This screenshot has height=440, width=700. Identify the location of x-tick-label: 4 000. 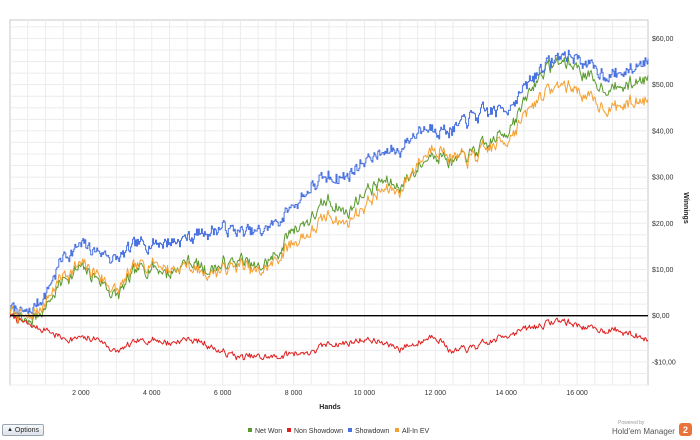
(152, 393).